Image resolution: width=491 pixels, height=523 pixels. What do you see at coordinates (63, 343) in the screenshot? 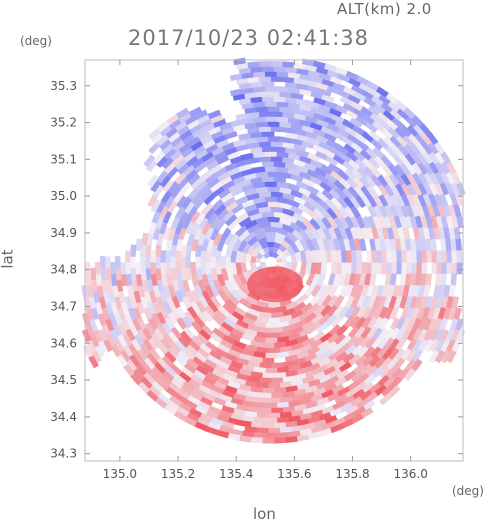
I see `y-tick-label: 34.6` at bounding box center [63, 343].